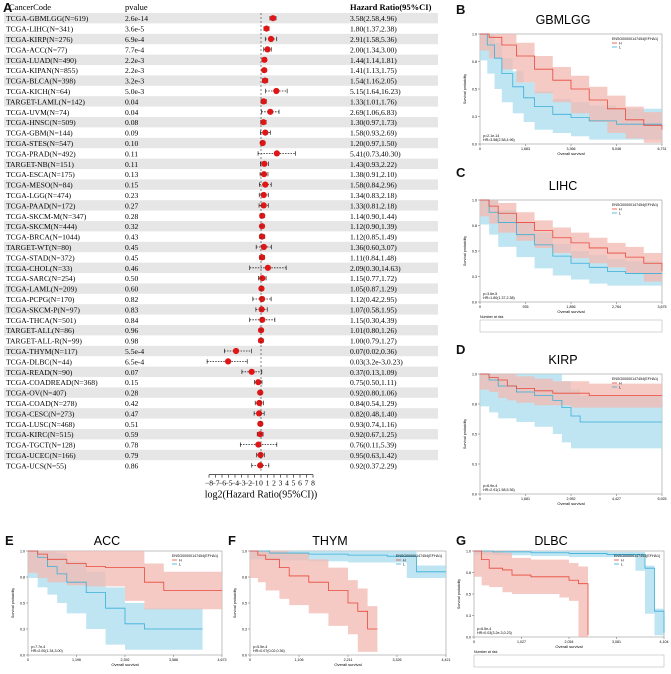 The width and height of the screenshot is (671, 674). I want to click on high-ci-band, so click(571, 391).